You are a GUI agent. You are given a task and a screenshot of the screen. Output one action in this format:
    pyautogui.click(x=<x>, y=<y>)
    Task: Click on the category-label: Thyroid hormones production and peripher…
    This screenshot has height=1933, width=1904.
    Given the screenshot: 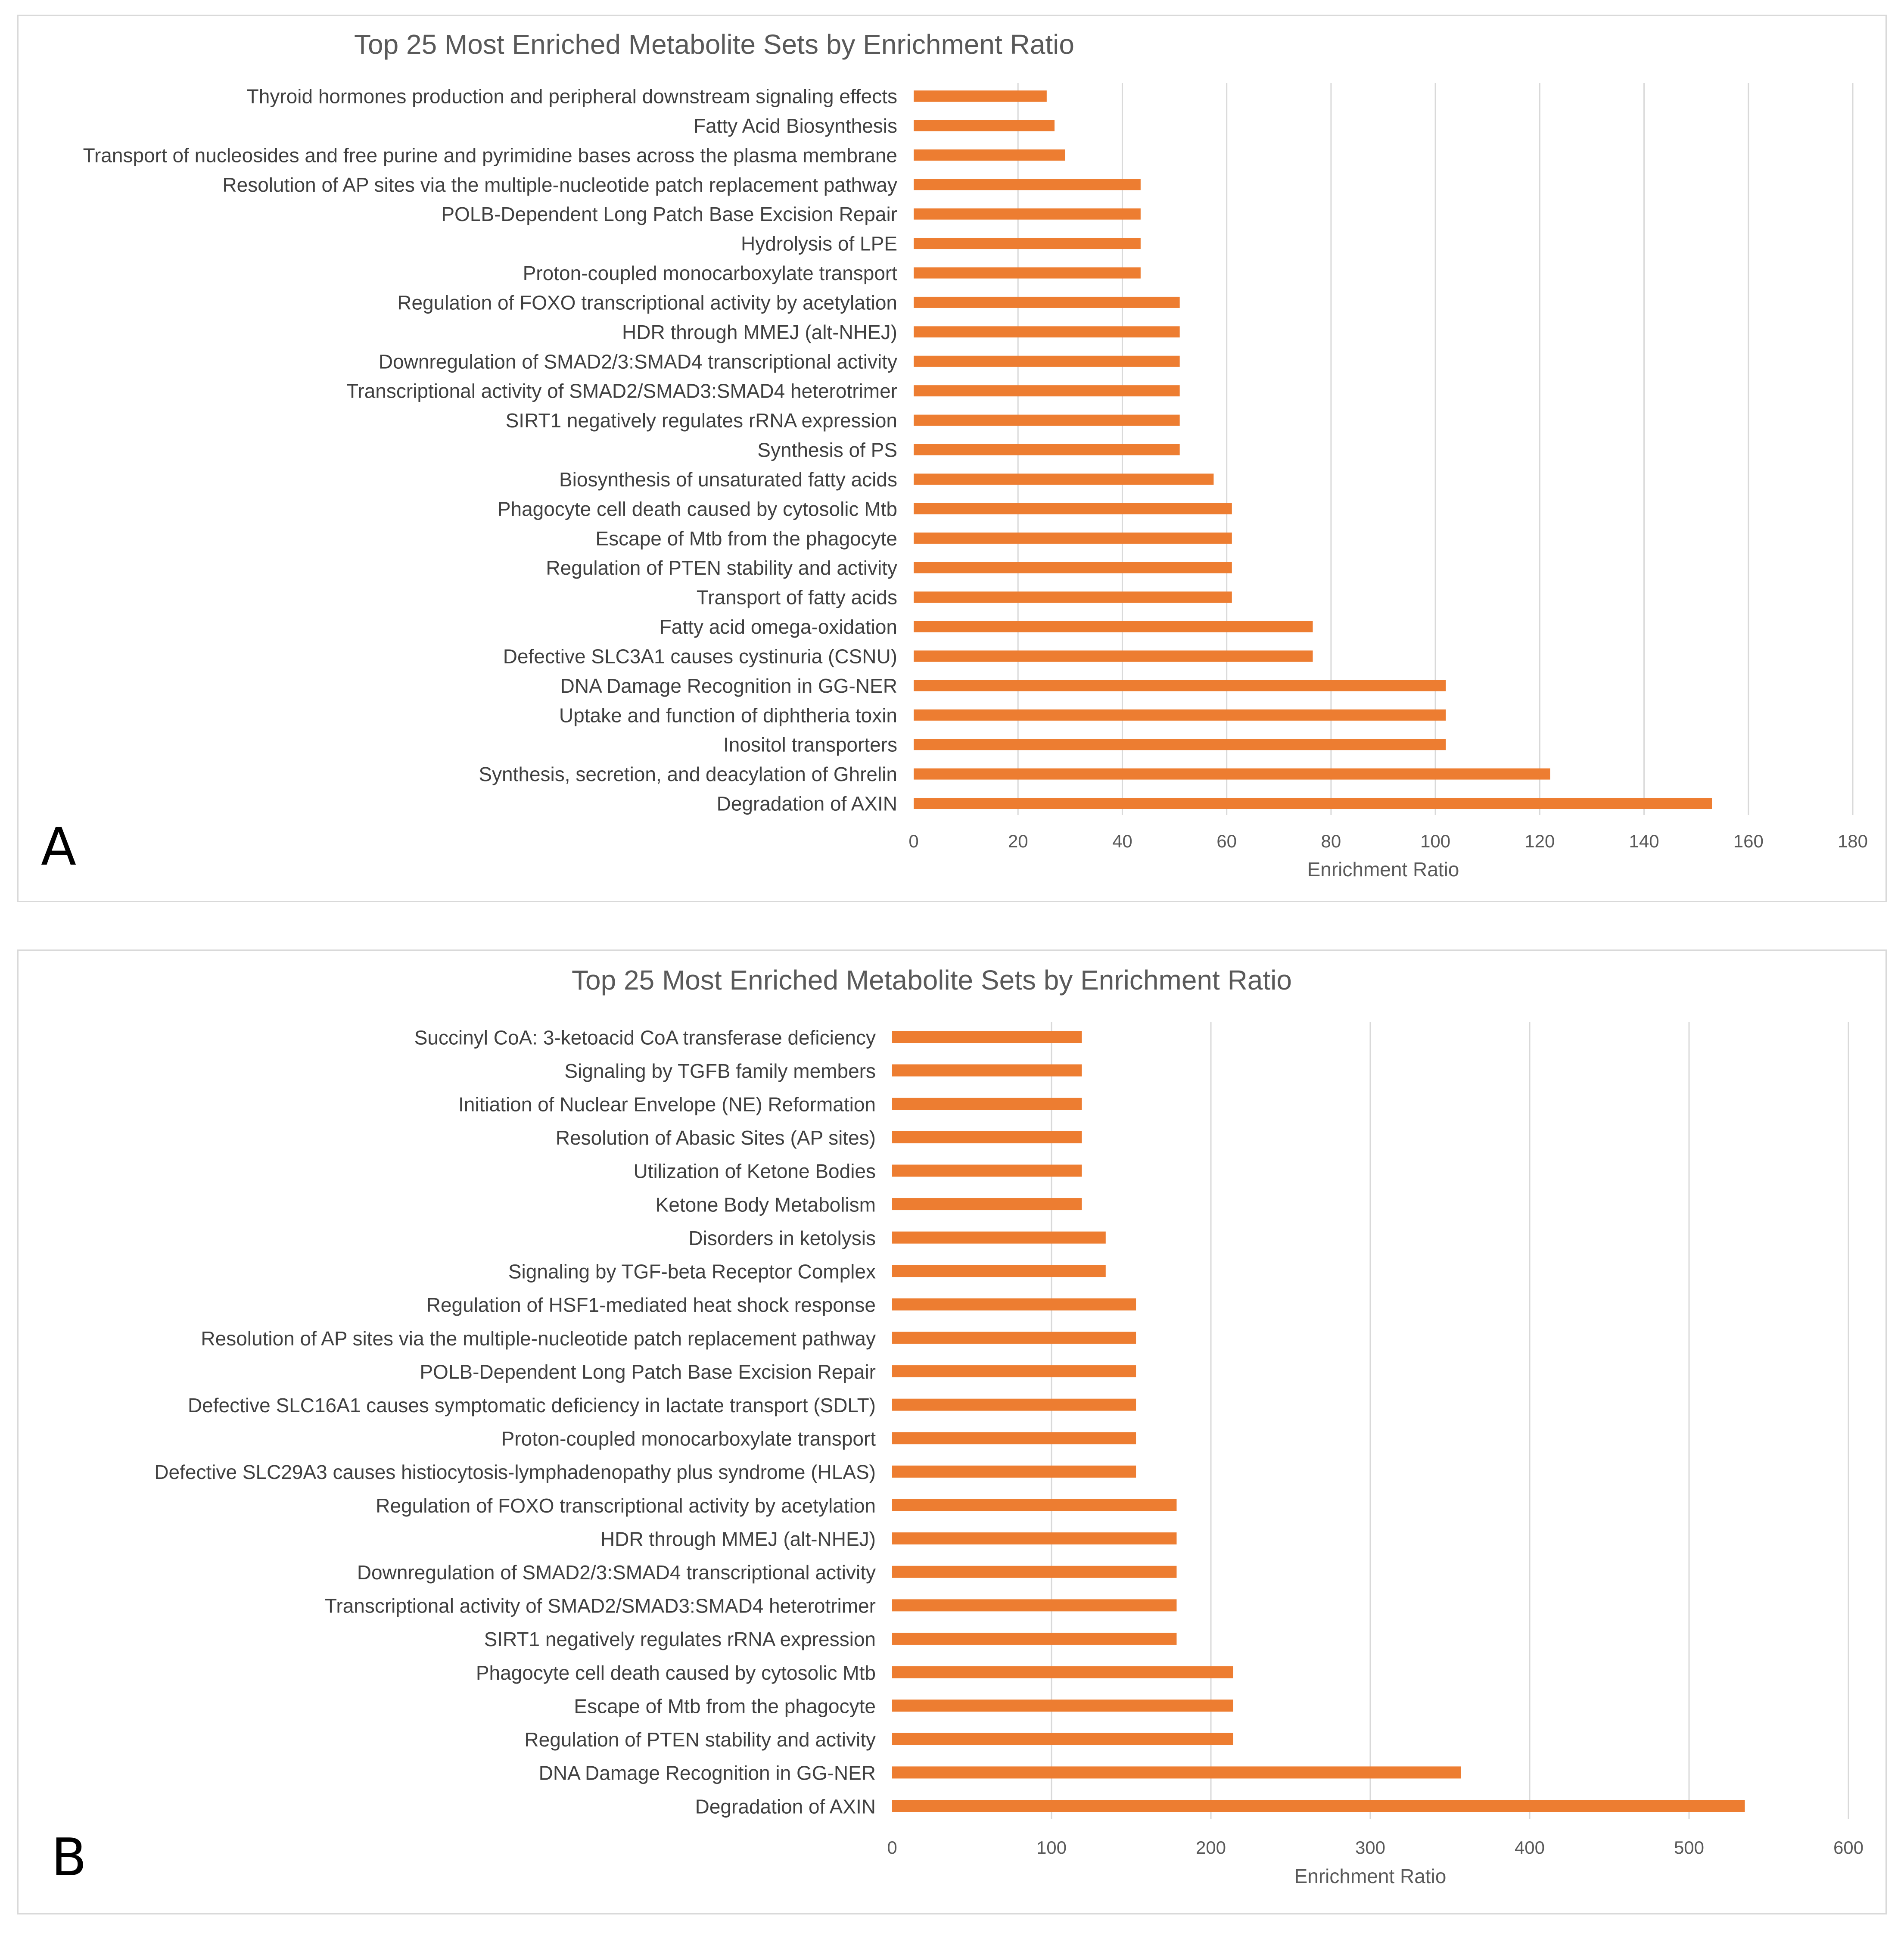 What is the action you would take?
    pyautogui.click(x=572, y=97)
    